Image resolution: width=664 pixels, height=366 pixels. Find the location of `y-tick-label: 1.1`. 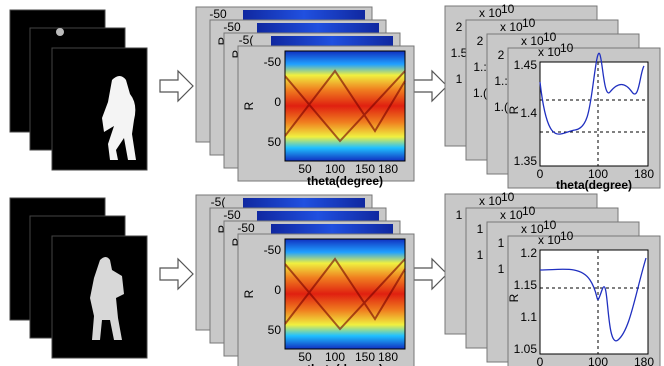

y-tick-label: 1.1 is located at coordinates (528, 317).